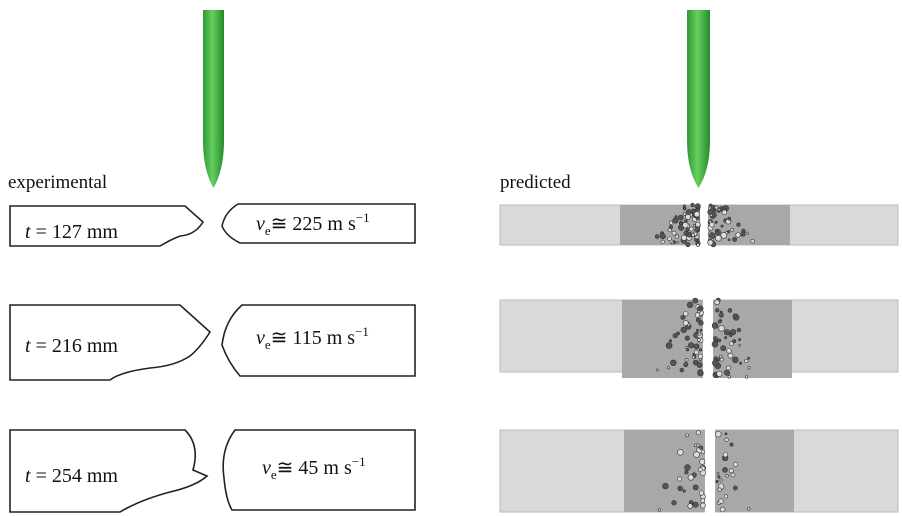 The height and width of the screenshot is (516, 902). Describe the element at coordinates (313, 338) in the screenshot. I see `value-text: ≅ 115 m s` at that location.